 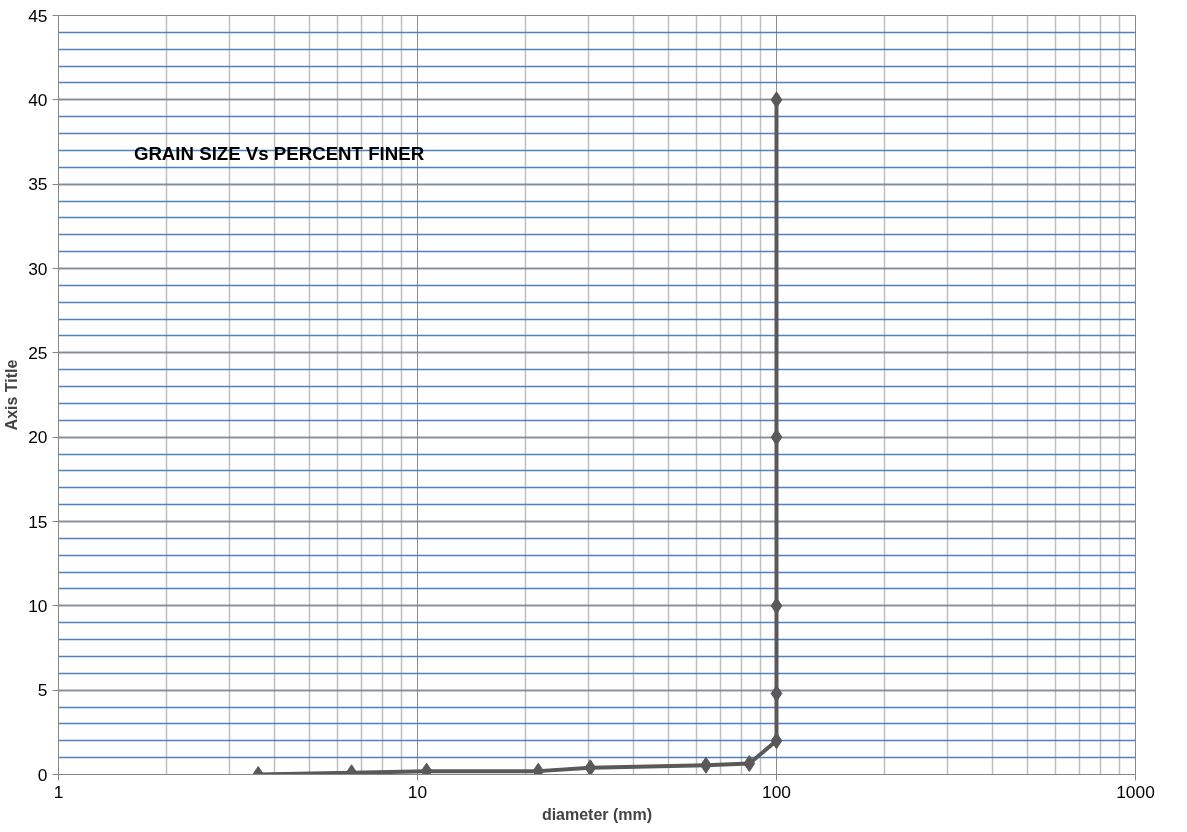 What do you see at coordinates (38, 15) in the screenshot?
I see `y-tick-label: 45` at bounding box center [38, 15].